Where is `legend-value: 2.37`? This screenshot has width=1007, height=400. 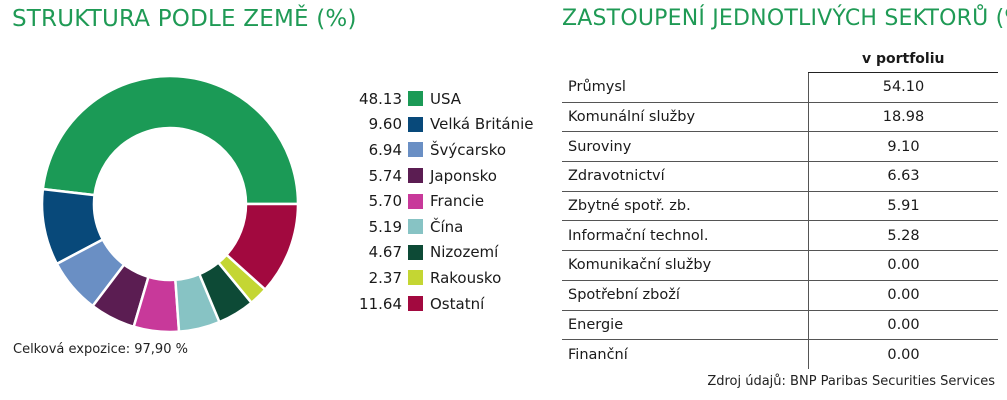
legend-value: 2.37 is located at coordinates (385, 277).